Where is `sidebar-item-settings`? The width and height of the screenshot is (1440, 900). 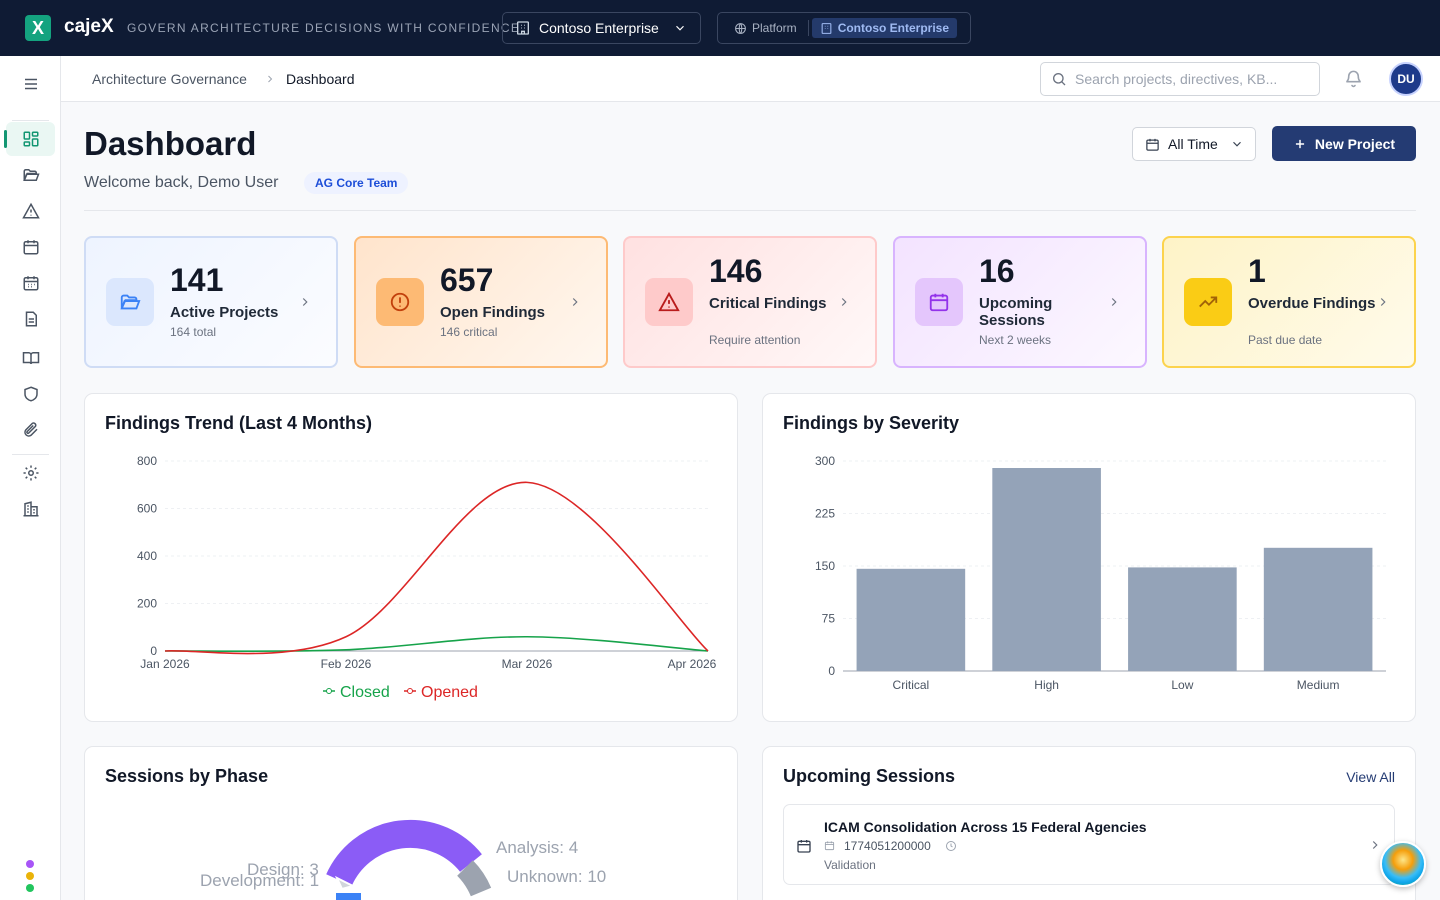
sidebar-item-settings is located at coordinates (30, 473).